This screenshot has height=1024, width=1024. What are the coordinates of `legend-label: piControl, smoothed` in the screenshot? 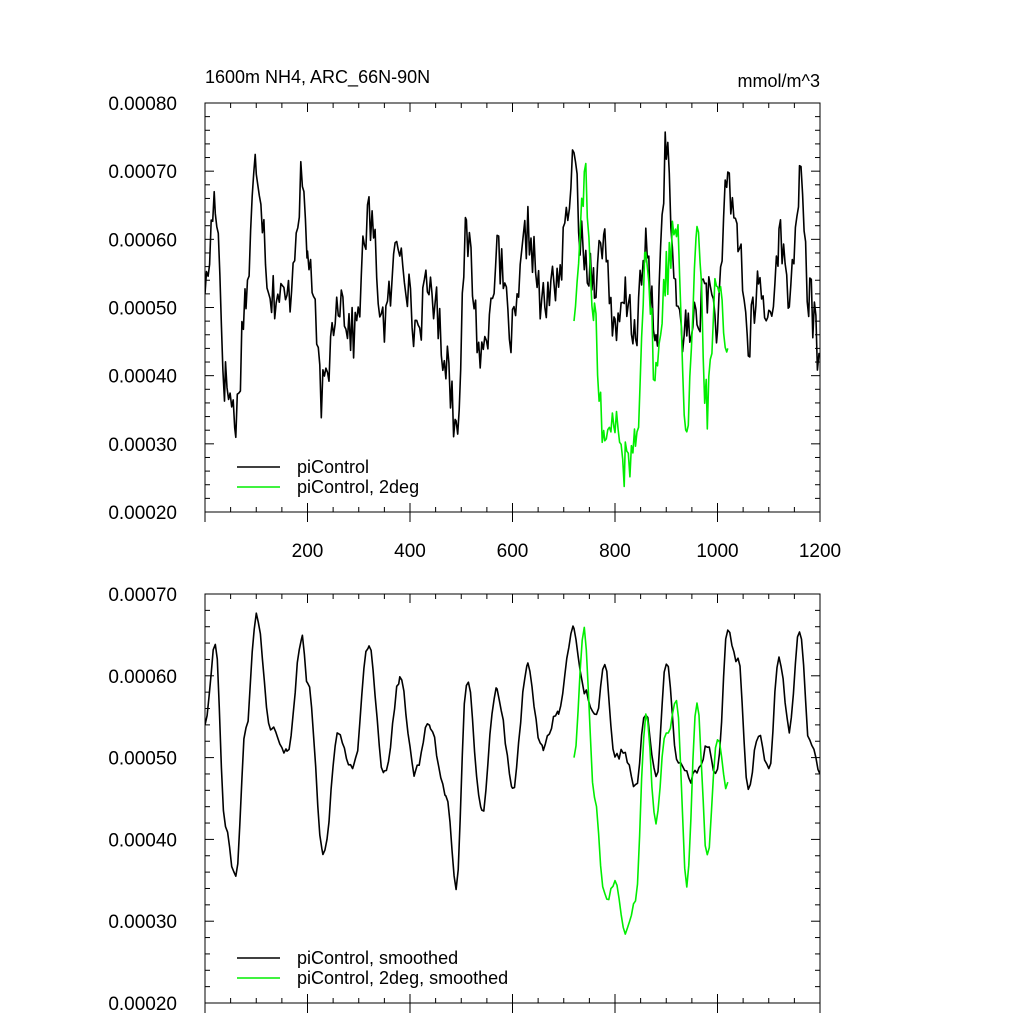 It's located at (377, 958).